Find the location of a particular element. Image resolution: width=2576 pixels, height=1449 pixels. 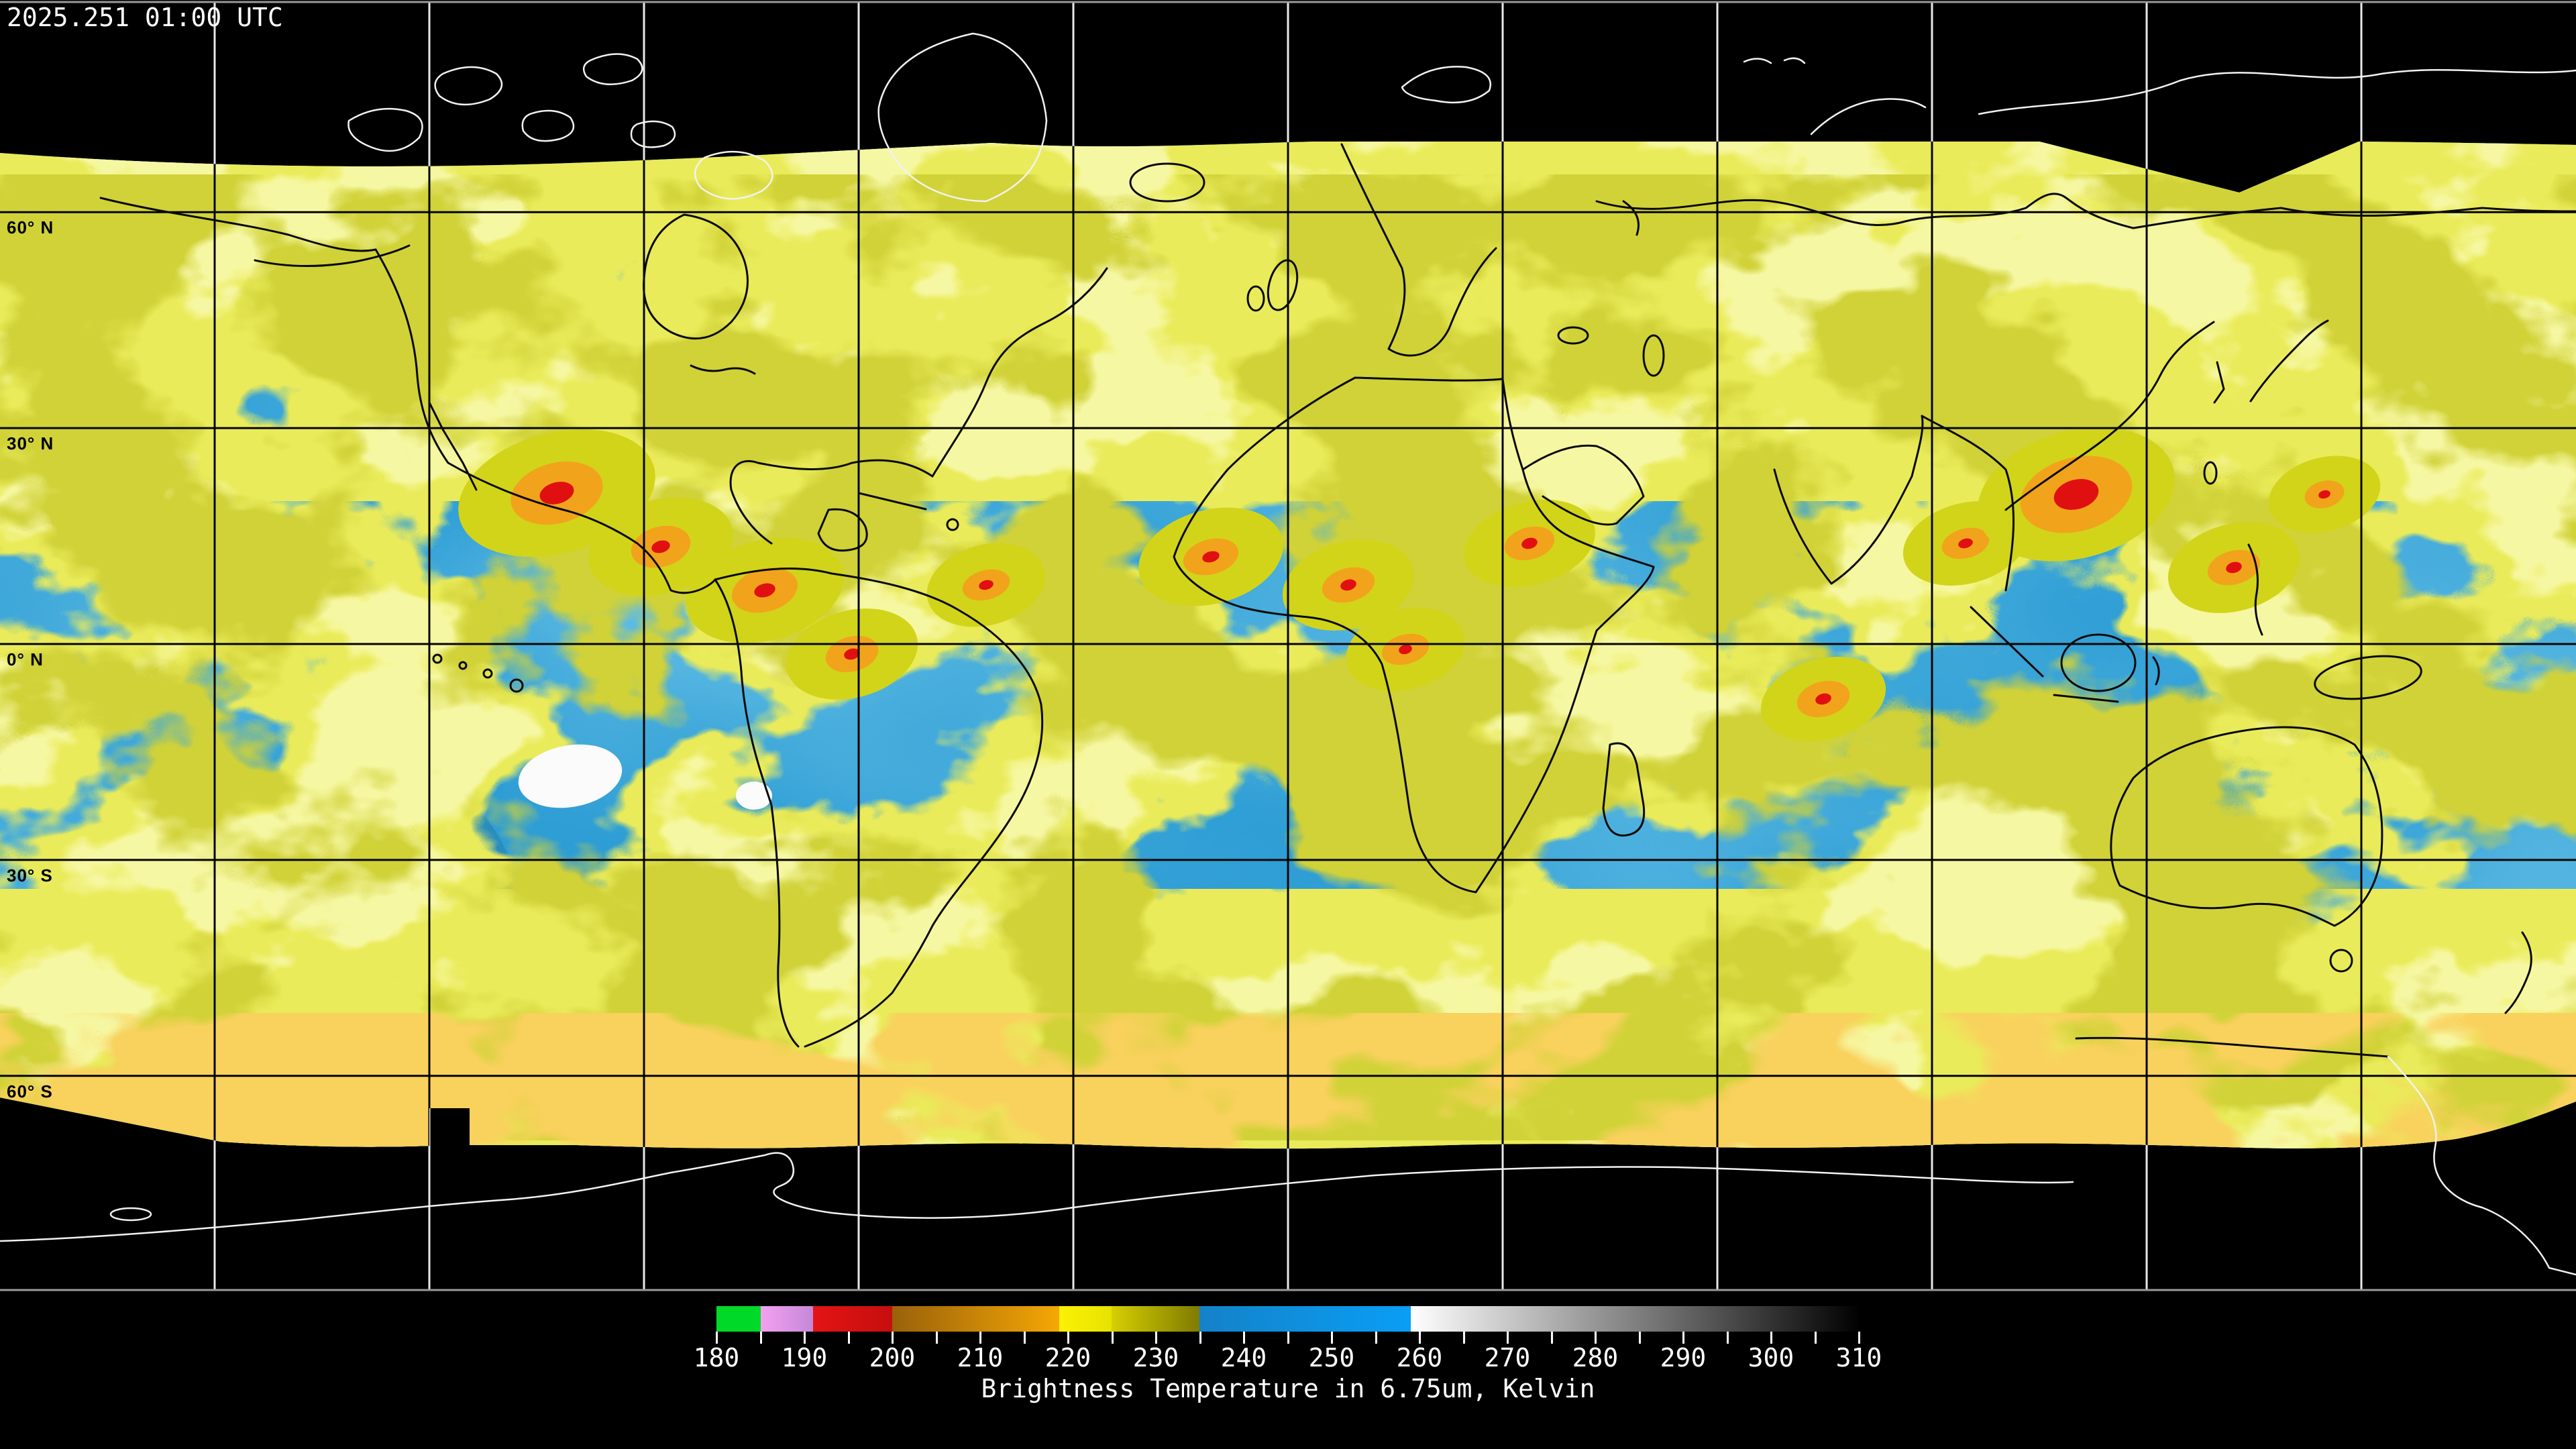

coast-franz-josef is located at coordinates (1774, 60).